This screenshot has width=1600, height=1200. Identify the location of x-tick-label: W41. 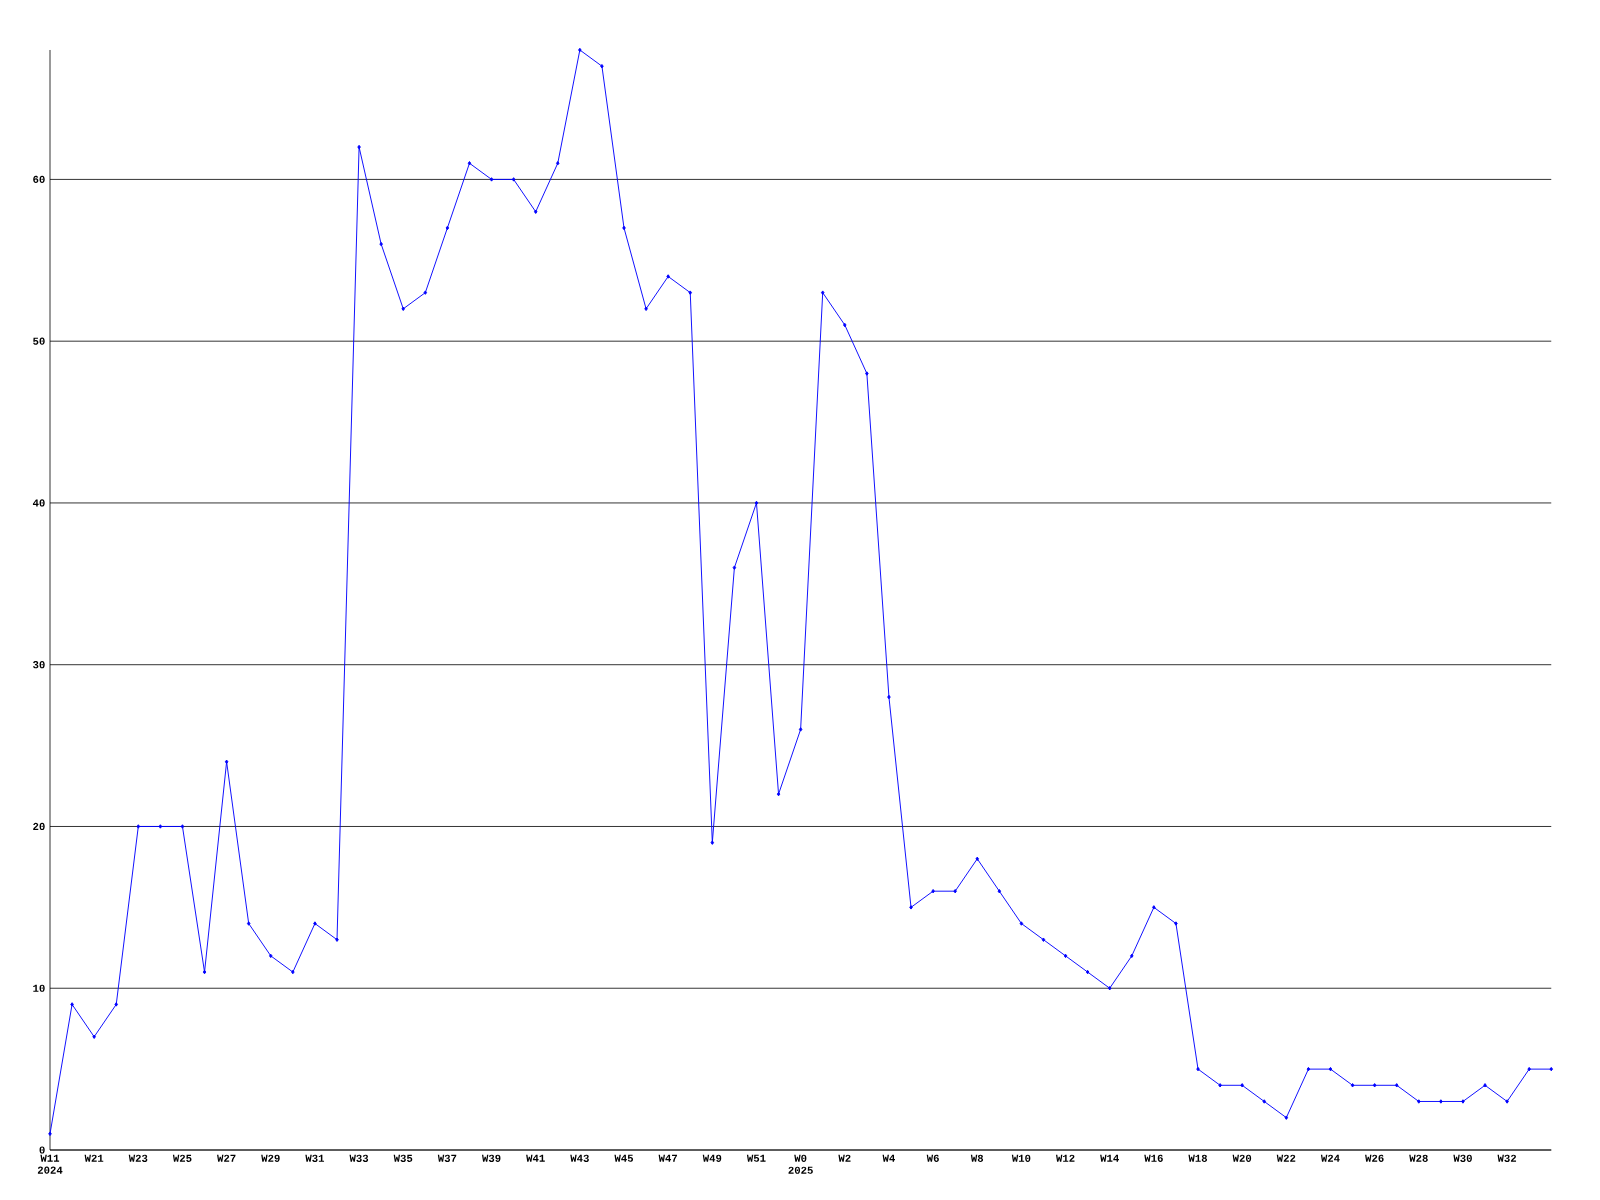
(535, 1158).